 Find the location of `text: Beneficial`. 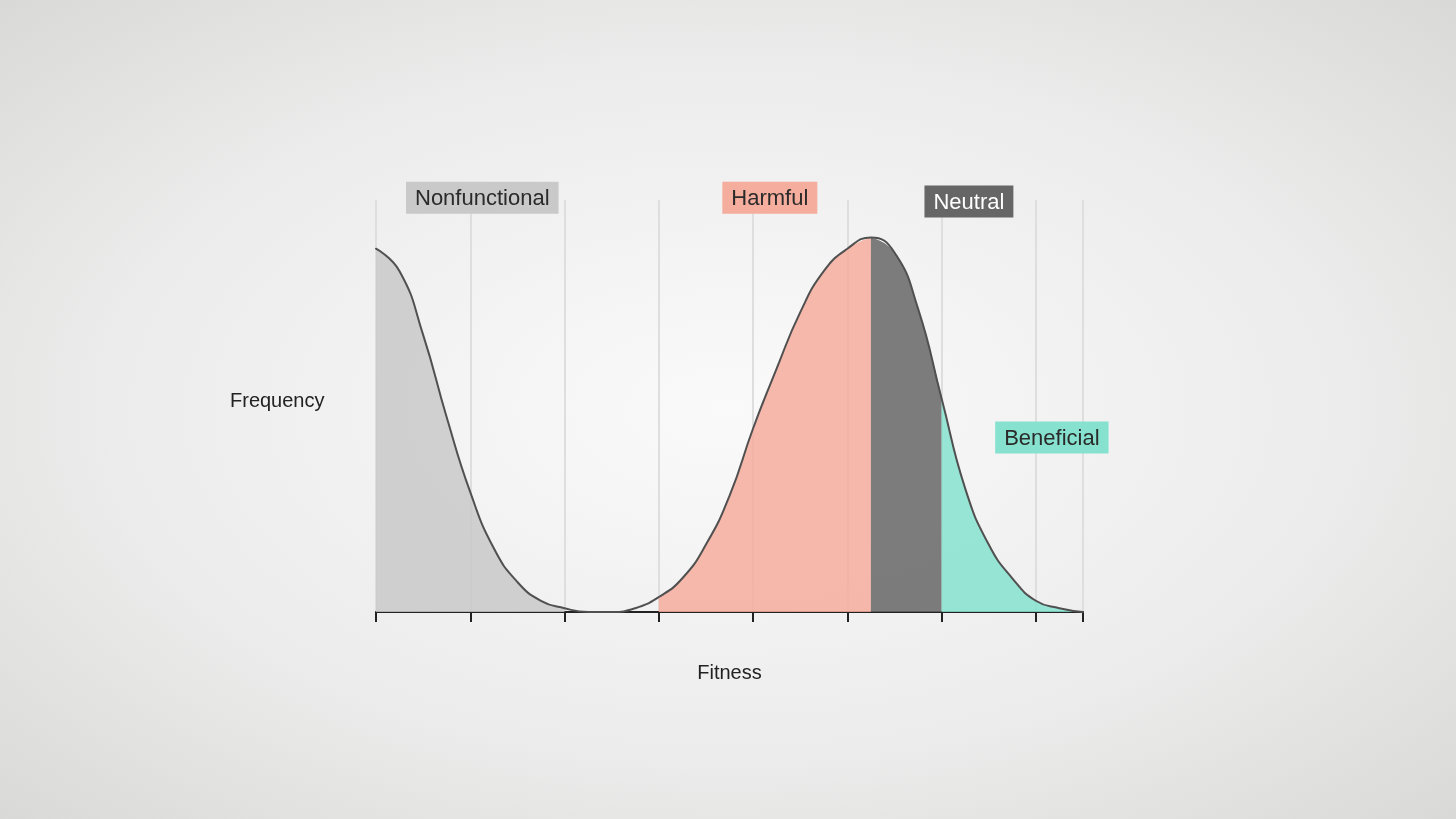

text: Beneficial is located at coordinates (1052, 437).